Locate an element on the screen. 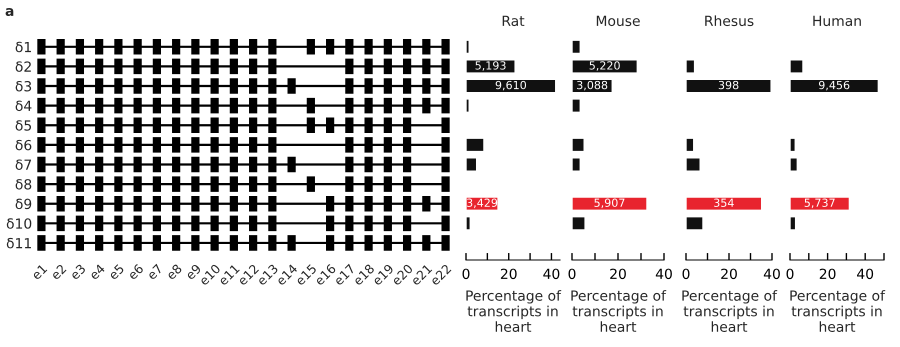 This screenshot has width=900, height=347. category-label: δ6 is located at coordinates (24, 145).